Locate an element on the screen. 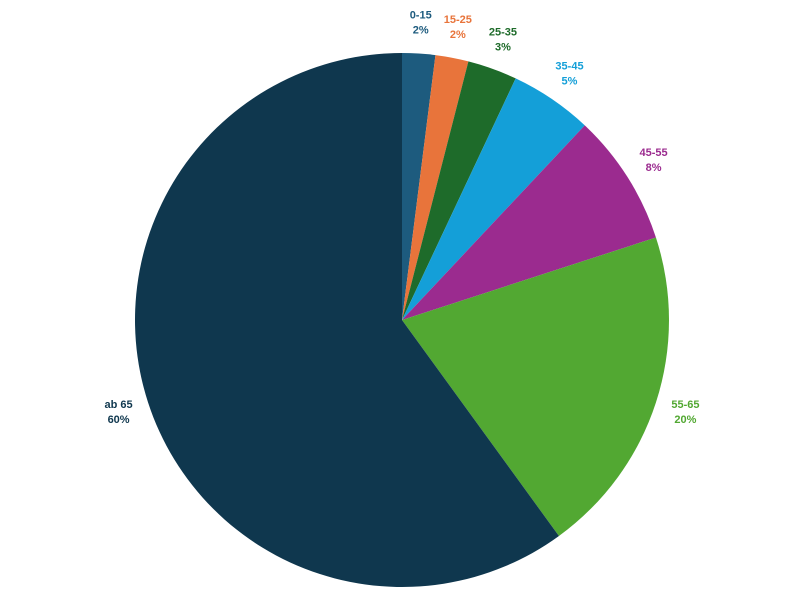  slice-label: 45-55 is located at coordinates (654, 153).